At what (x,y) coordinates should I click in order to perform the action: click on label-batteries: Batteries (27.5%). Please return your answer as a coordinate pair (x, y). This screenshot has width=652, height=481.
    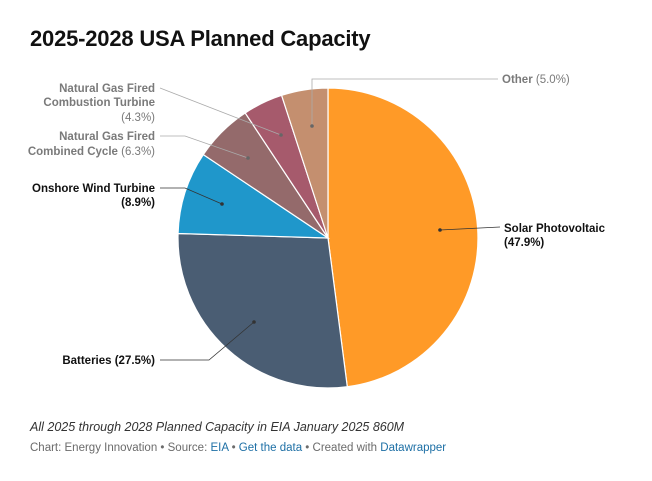
    Looking at the image, I should click on (108, 361).